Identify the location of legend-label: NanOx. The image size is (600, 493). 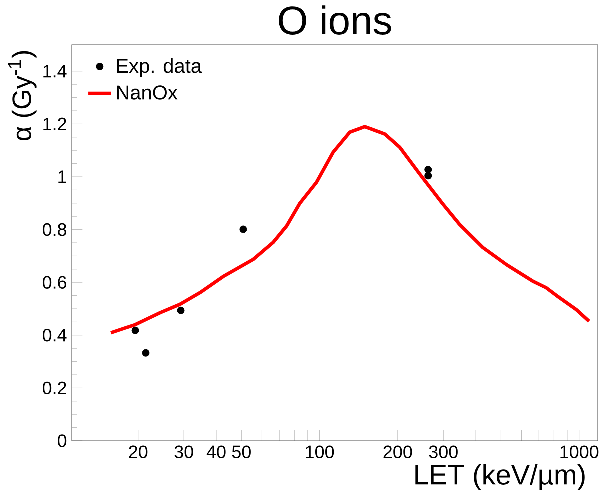
(147, 93).